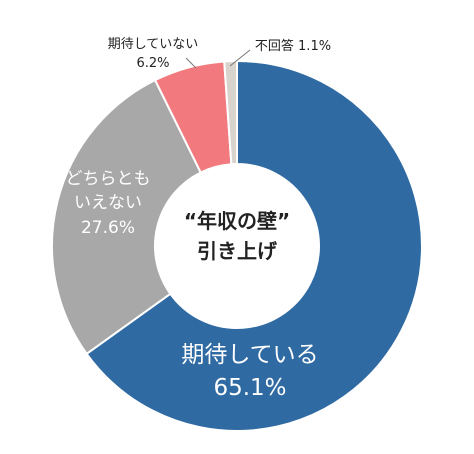 This screenshot has width=474, height=454. Describe the element at coordinates (237, 251) in the screenshot. I see `center-label-line-2: 引き上げ` at that location.